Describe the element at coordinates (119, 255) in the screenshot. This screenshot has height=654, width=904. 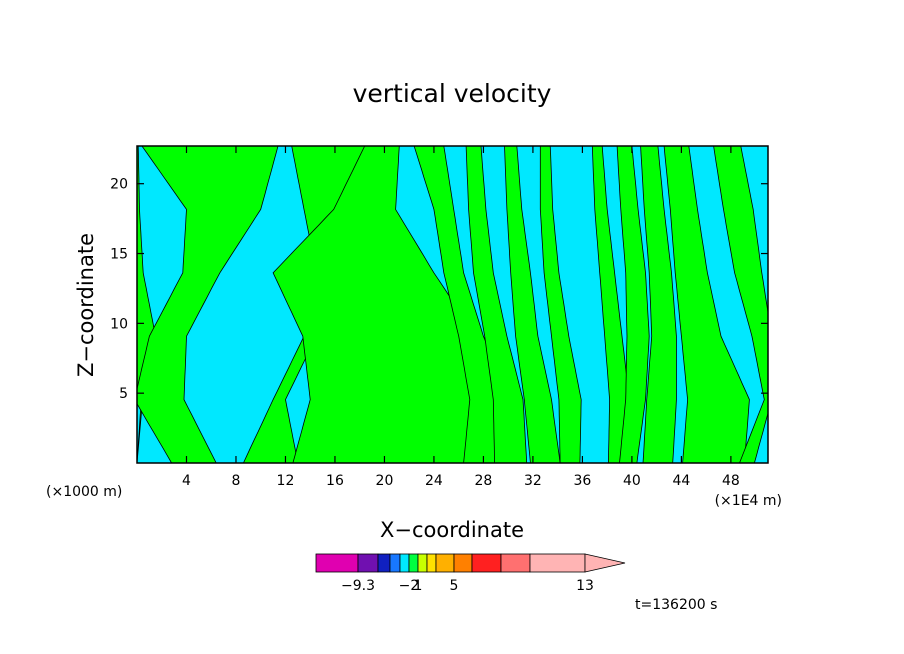
I see `y-tick-label: 15` at that location.